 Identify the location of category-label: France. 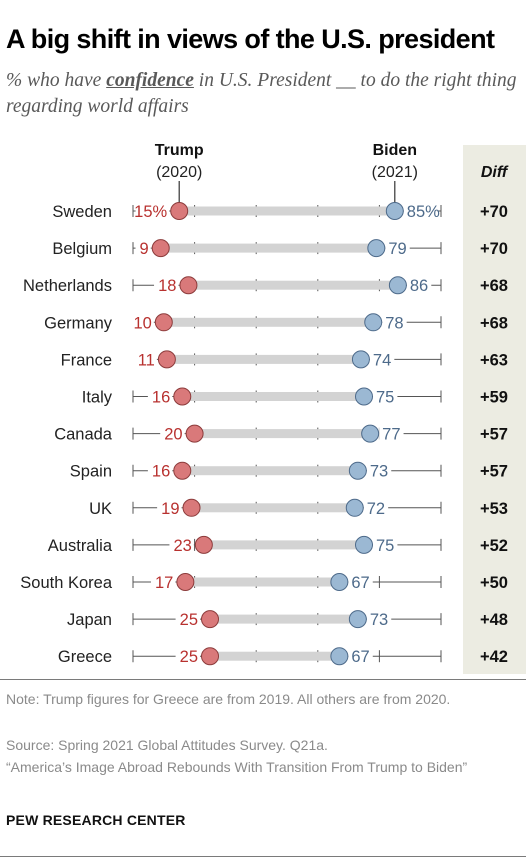
(86, 360).